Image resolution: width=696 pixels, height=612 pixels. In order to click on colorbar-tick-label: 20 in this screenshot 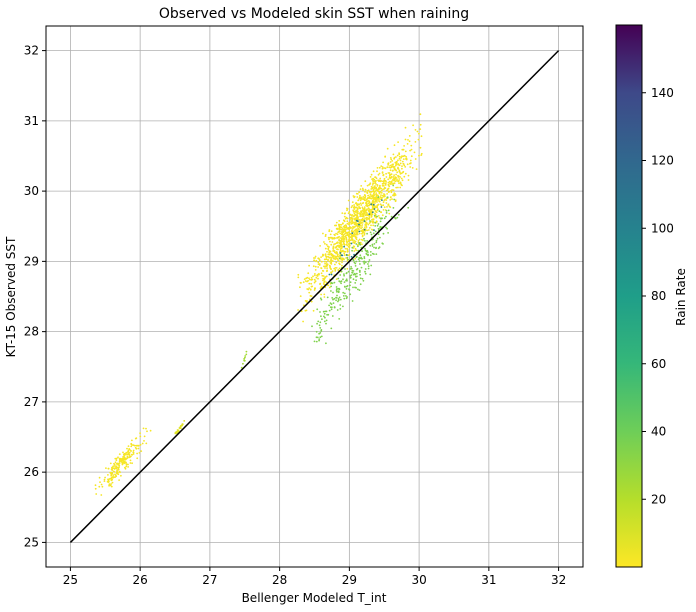, I will do `click(658, 499)`.